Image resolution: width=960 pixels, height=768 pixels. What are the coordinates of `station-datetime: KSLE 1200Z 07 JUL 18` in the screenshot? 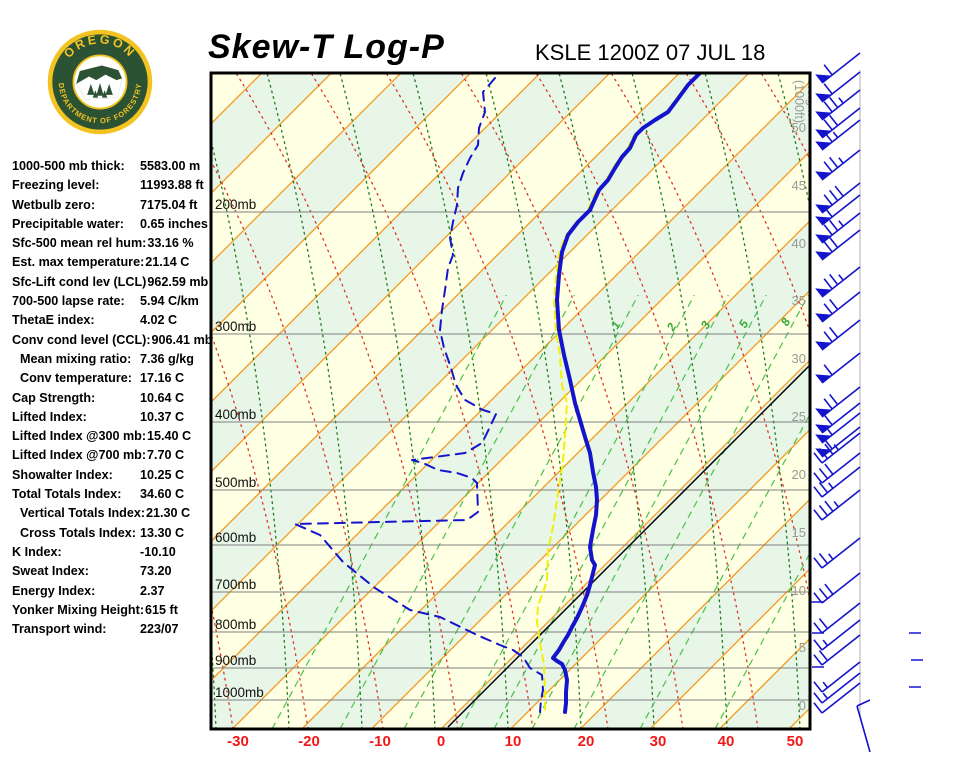 It's located at (650, 52).